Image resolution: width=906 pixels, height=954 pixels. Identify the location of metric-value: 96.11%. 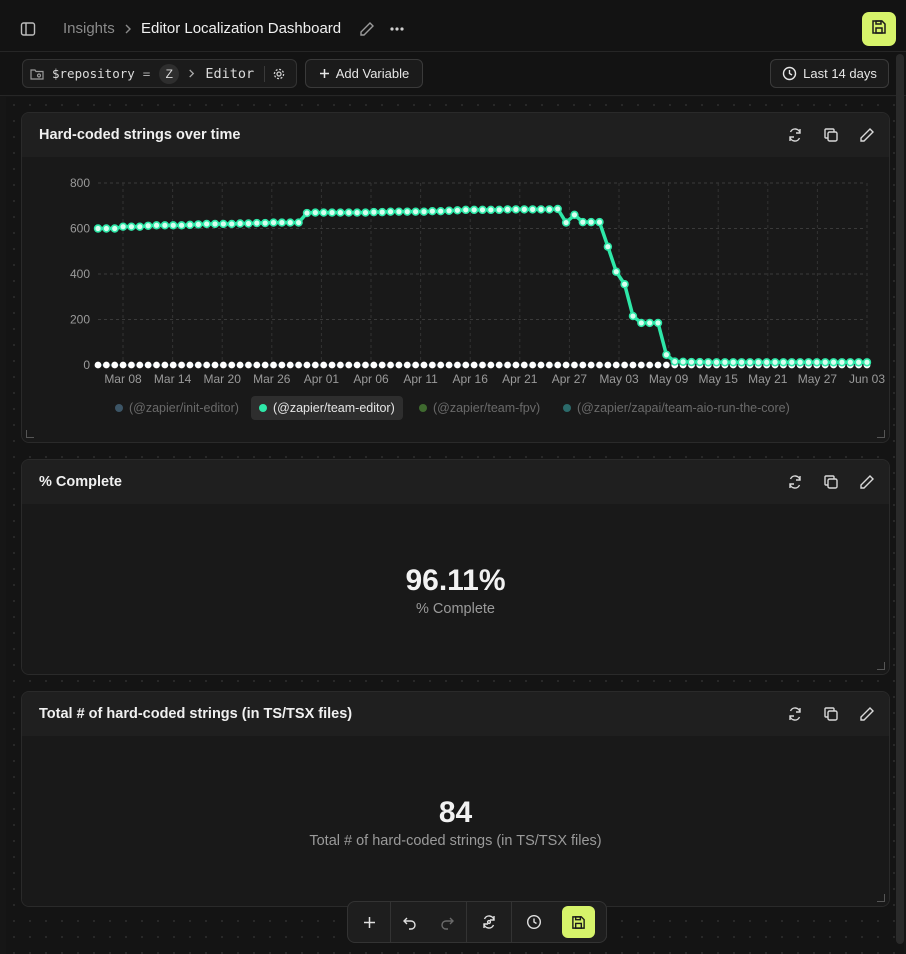
(455, 580).